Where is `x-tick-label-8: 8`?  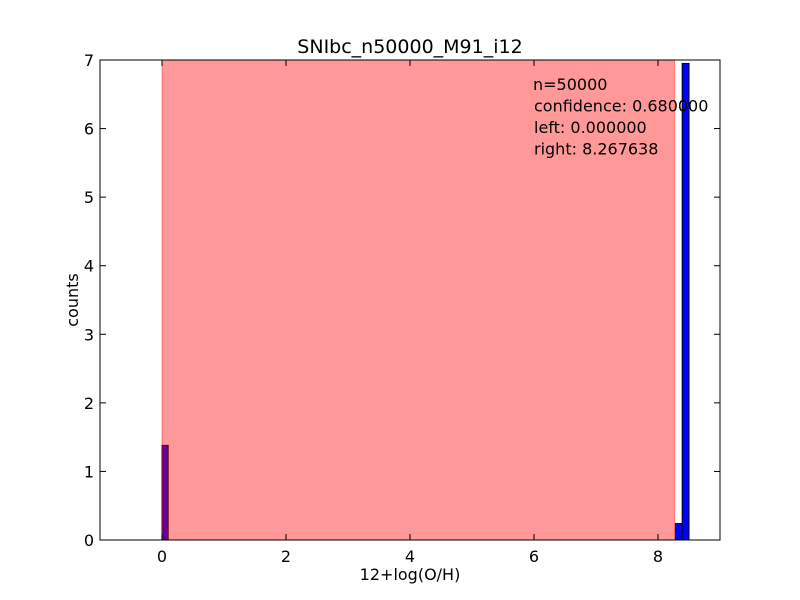 x-tick-label-8: 8 is located at coordinates (658, 556).